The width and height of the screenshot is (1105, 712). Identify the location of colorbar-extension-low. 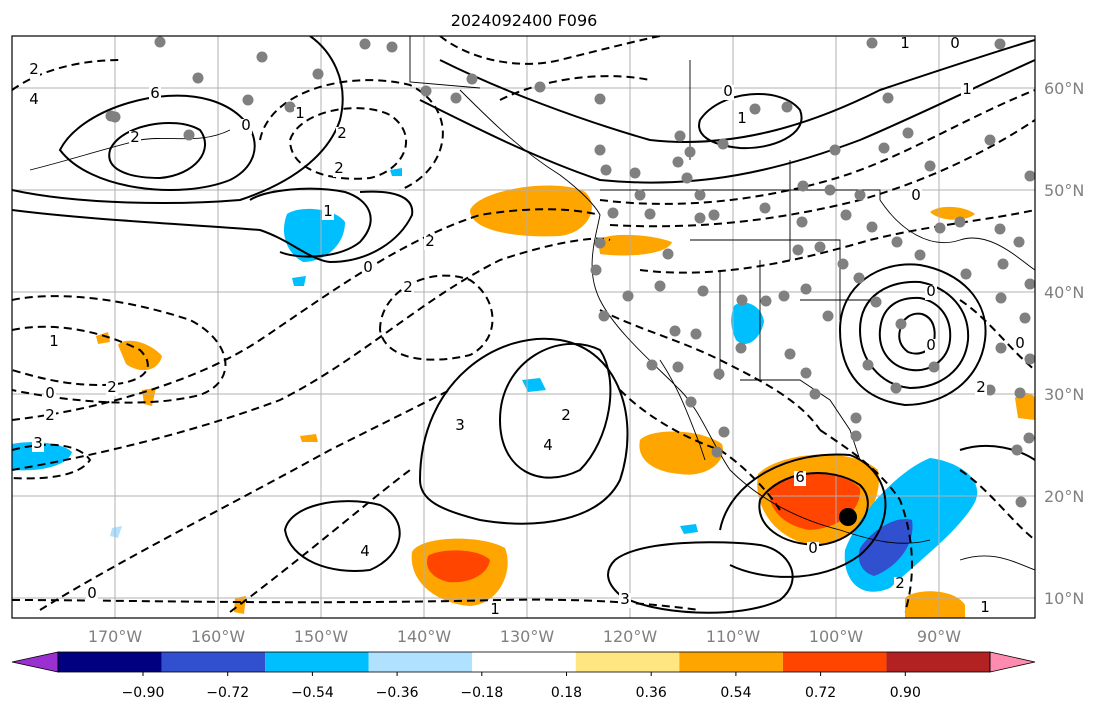
(35, 662).